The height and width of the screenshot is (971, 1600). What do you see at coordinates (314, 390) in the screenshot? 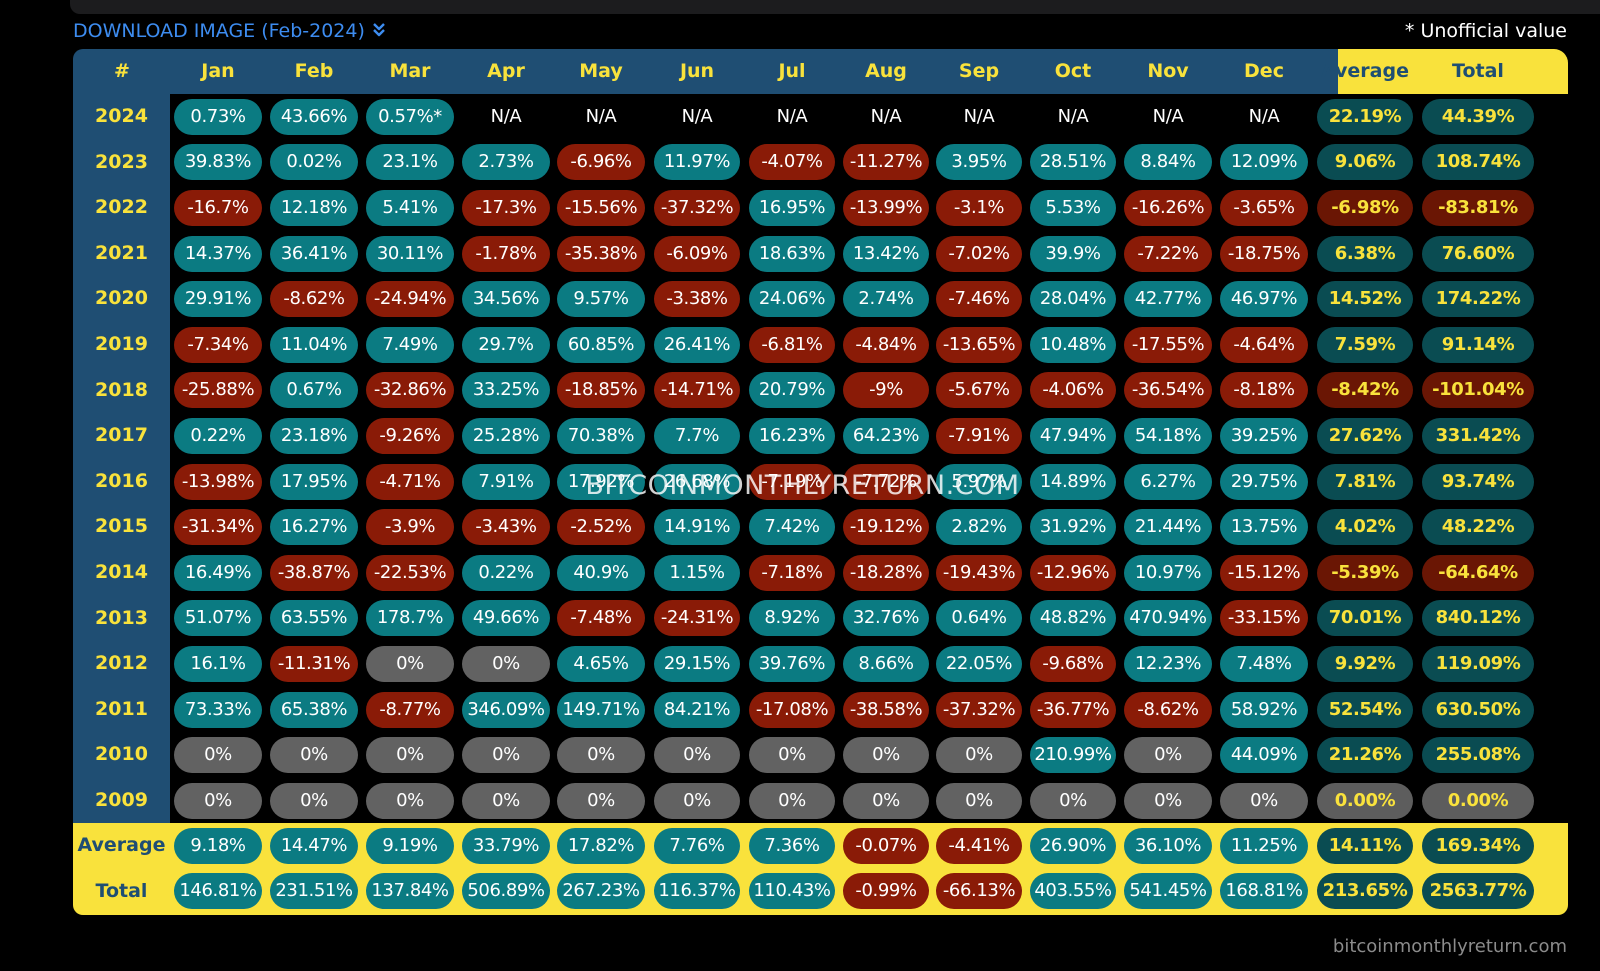
I see `return-cell-feb: 0.67%` at bounding box center [314, 390].